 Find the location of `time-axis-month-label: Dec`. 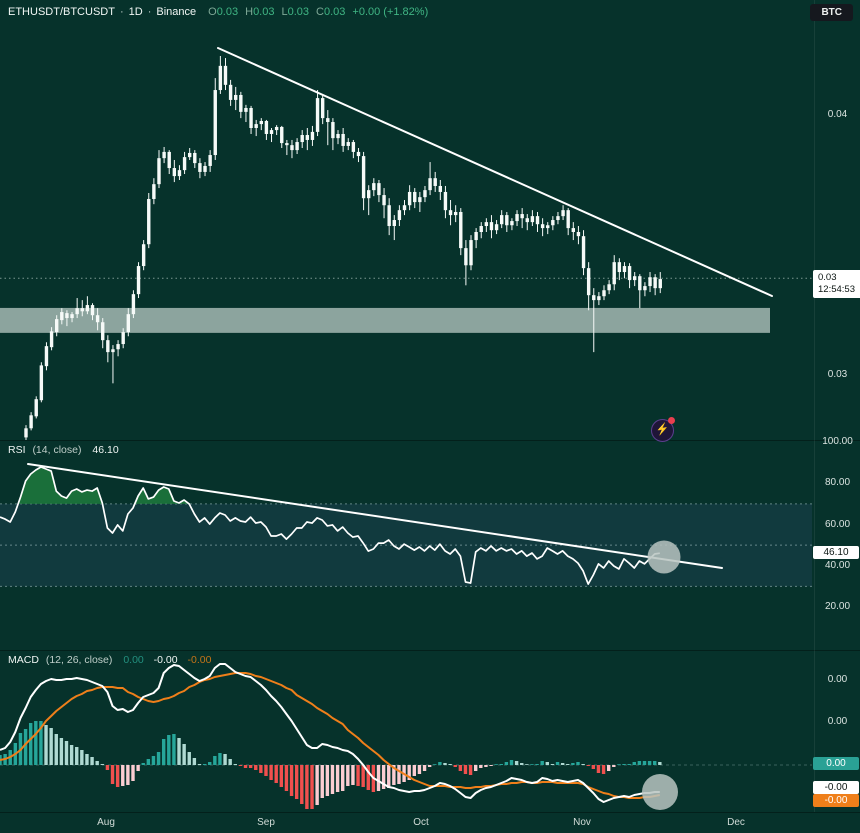

time-axis-month-label: Dec is located at coordinates (736, 822).